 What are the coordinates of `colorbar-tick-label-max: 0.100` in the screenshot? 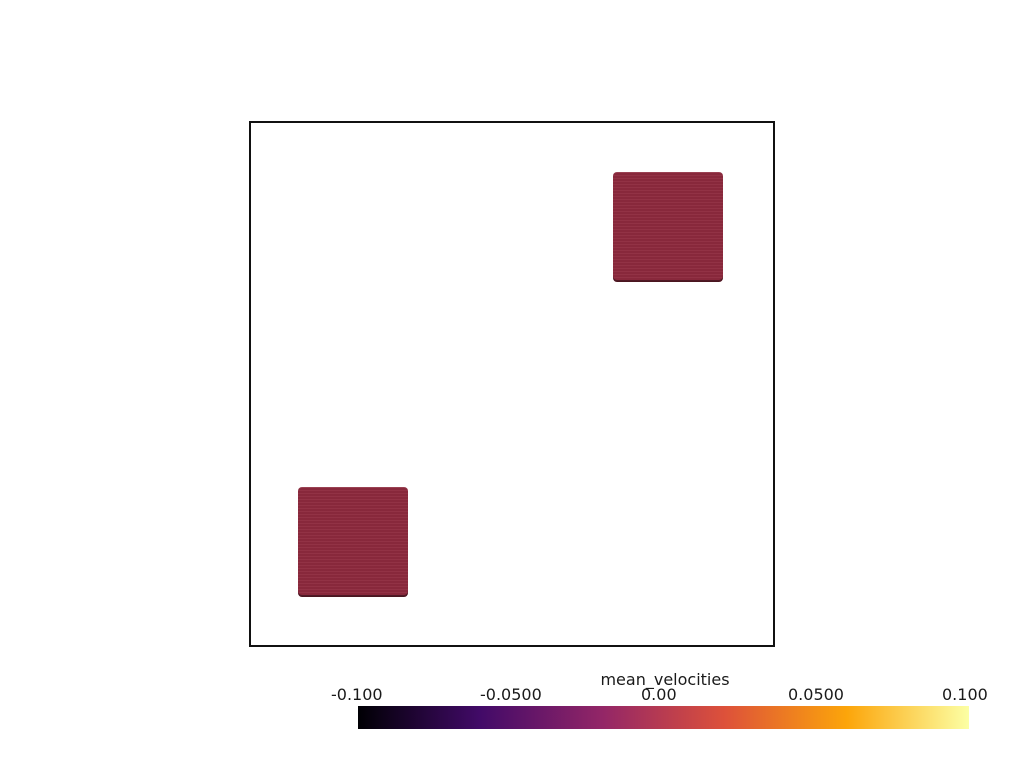 It's located at (965, 694).